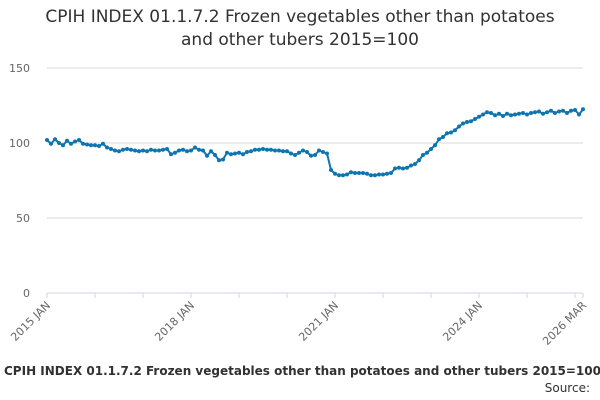 Image resolution: width=600 pixels, height=400 pixels. What do you see at coordinates (174, 321) in the screenshot?
I see `x-tick-label: 2018 JAN` at bounding box center [174, 321].